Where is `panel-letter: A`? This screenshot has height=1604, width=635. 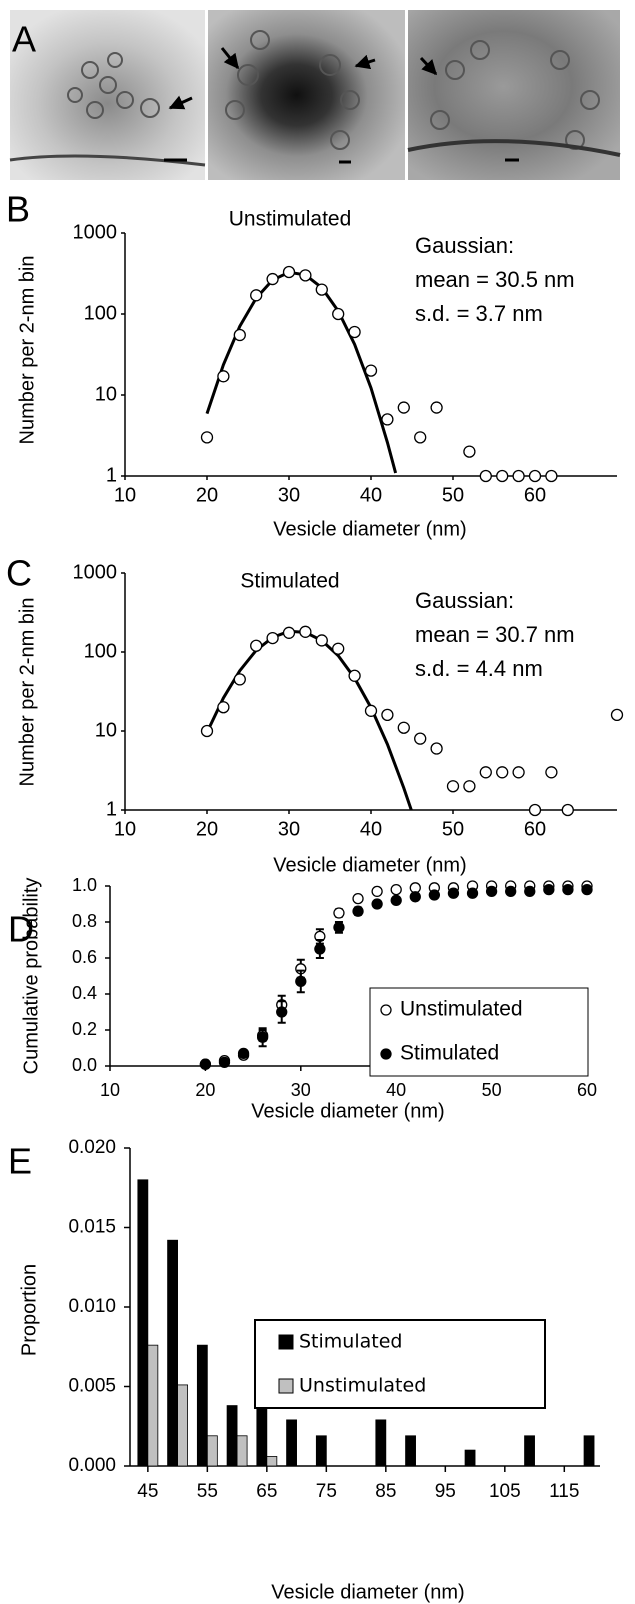
panel-letter: A is located at coordinates (24, 39).